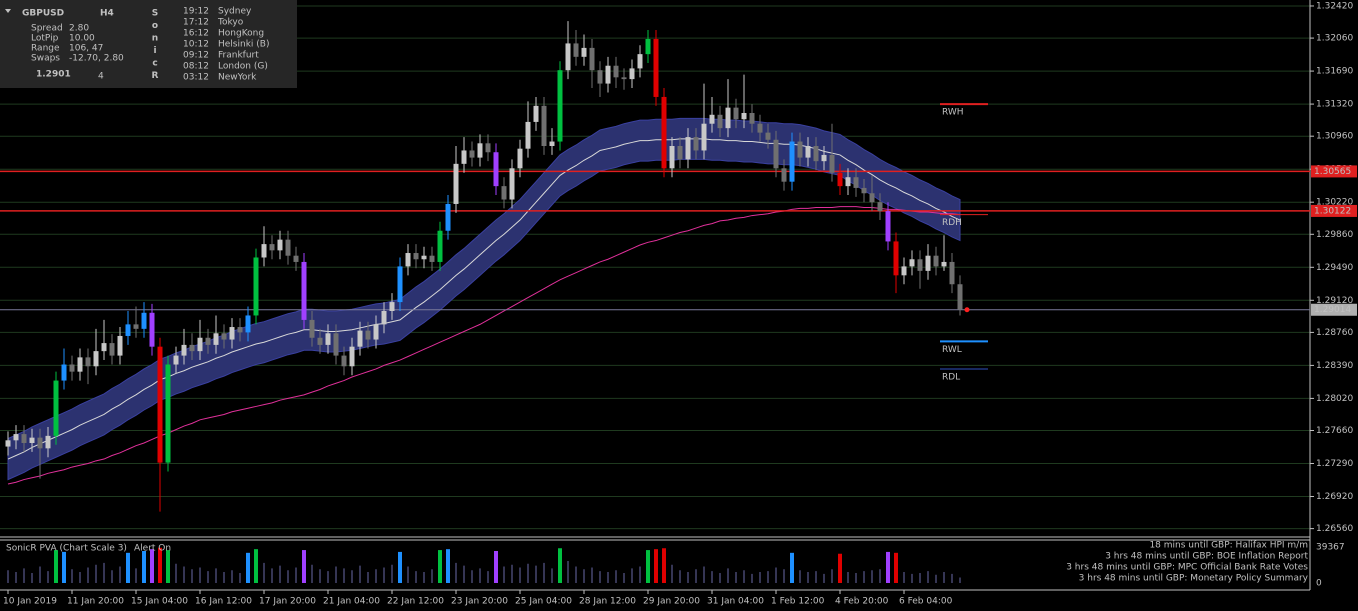  What do you see at coordinates (351, 602) in the screenshot?
I see `x-tick-label: 21 Jan 04:00` at bounding box center [351, 602].